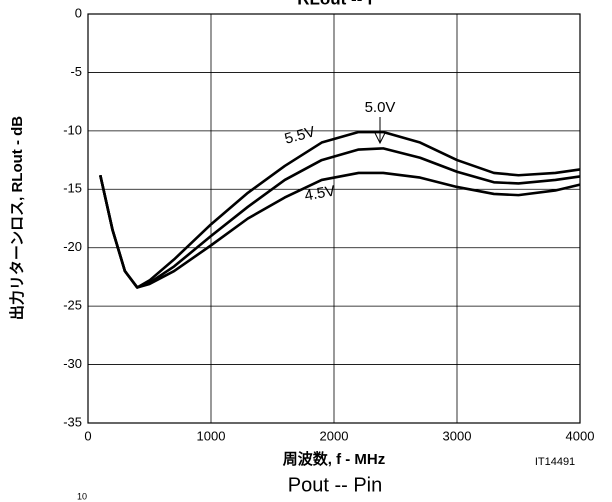 Image resolution: width=612 pixels, height=502 pixels. Describe the element at coordinates (334, 459) in the screenshot. I see `x-axis-label: 周波数, f - MHz` at that location.